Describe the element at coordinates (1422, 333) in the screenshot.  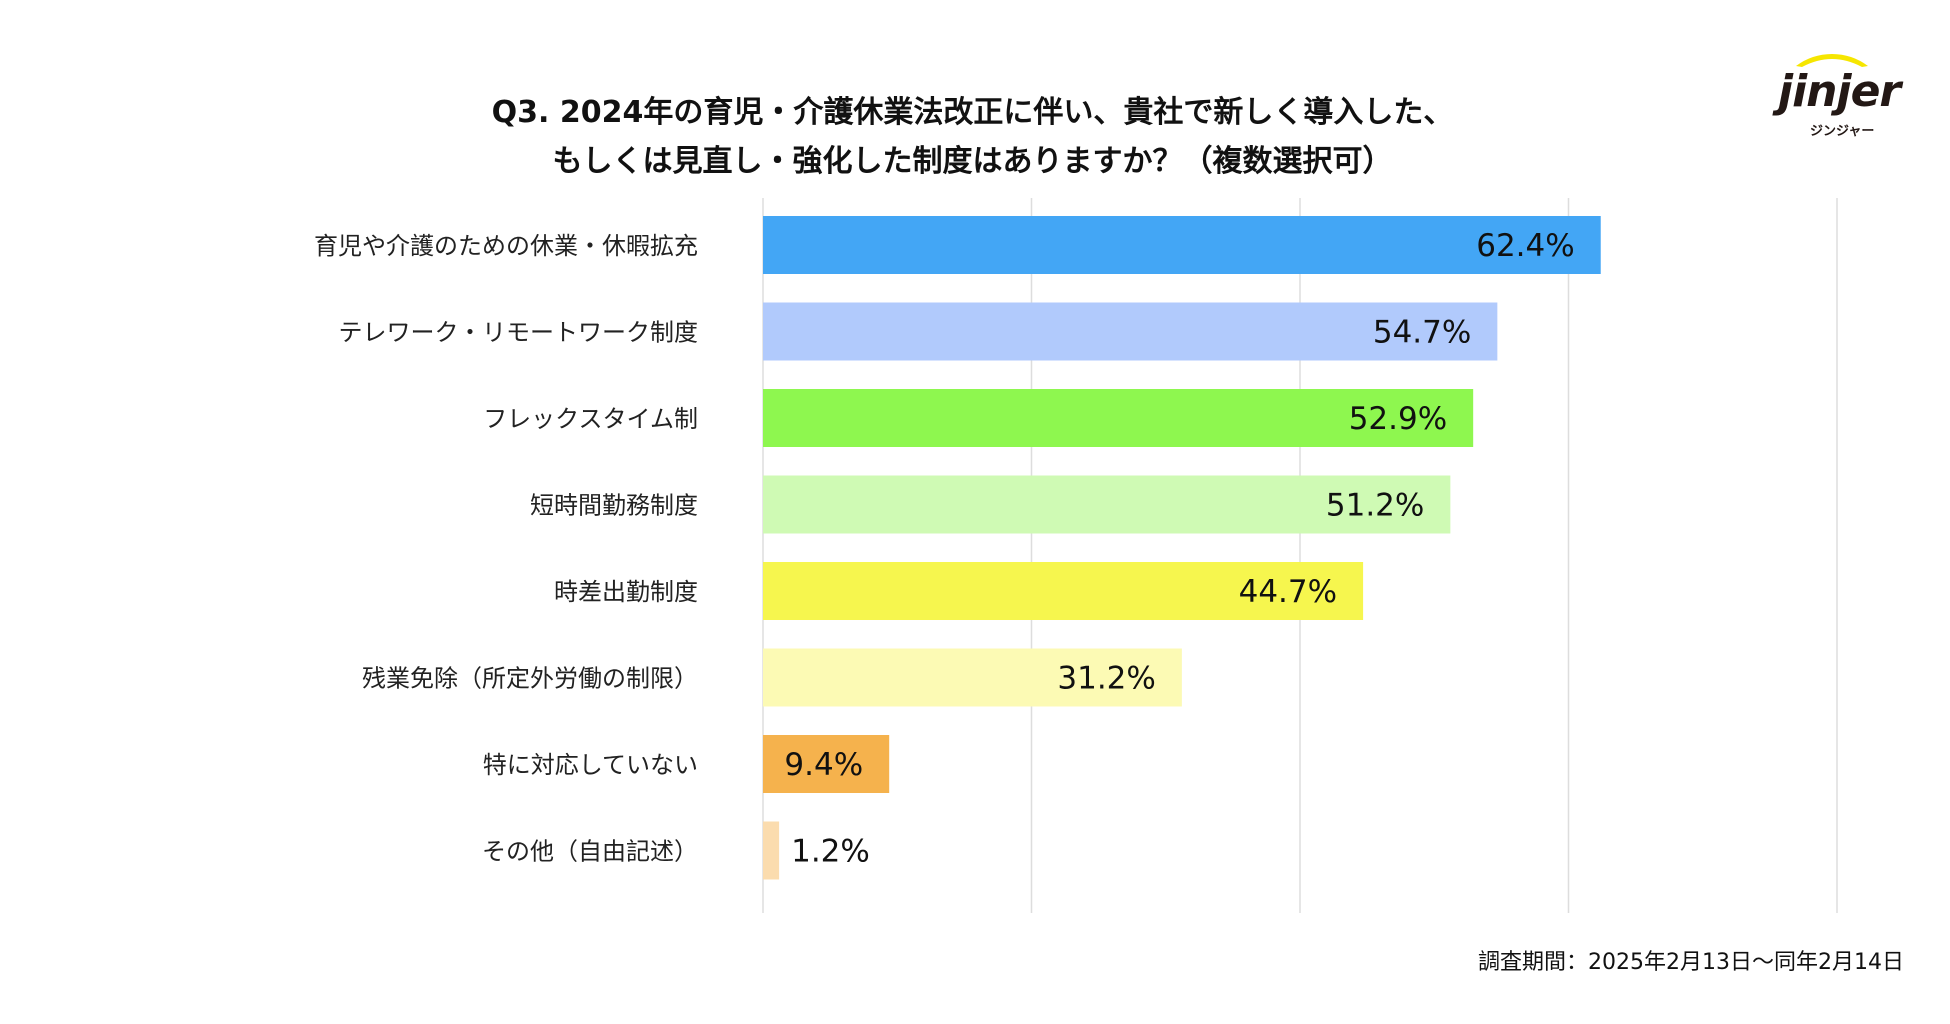
I see `value-label: 54.7%` at that location.